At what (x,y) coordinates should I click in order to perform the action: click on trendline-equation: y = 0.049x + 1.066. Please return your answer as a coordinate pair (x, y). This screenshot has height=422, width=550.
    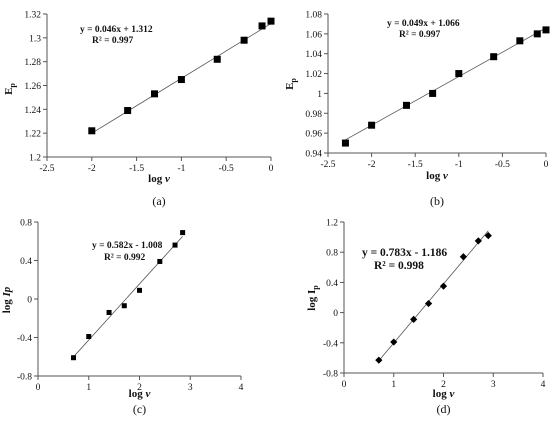
    Looking at the image, I should click on (423, 24).